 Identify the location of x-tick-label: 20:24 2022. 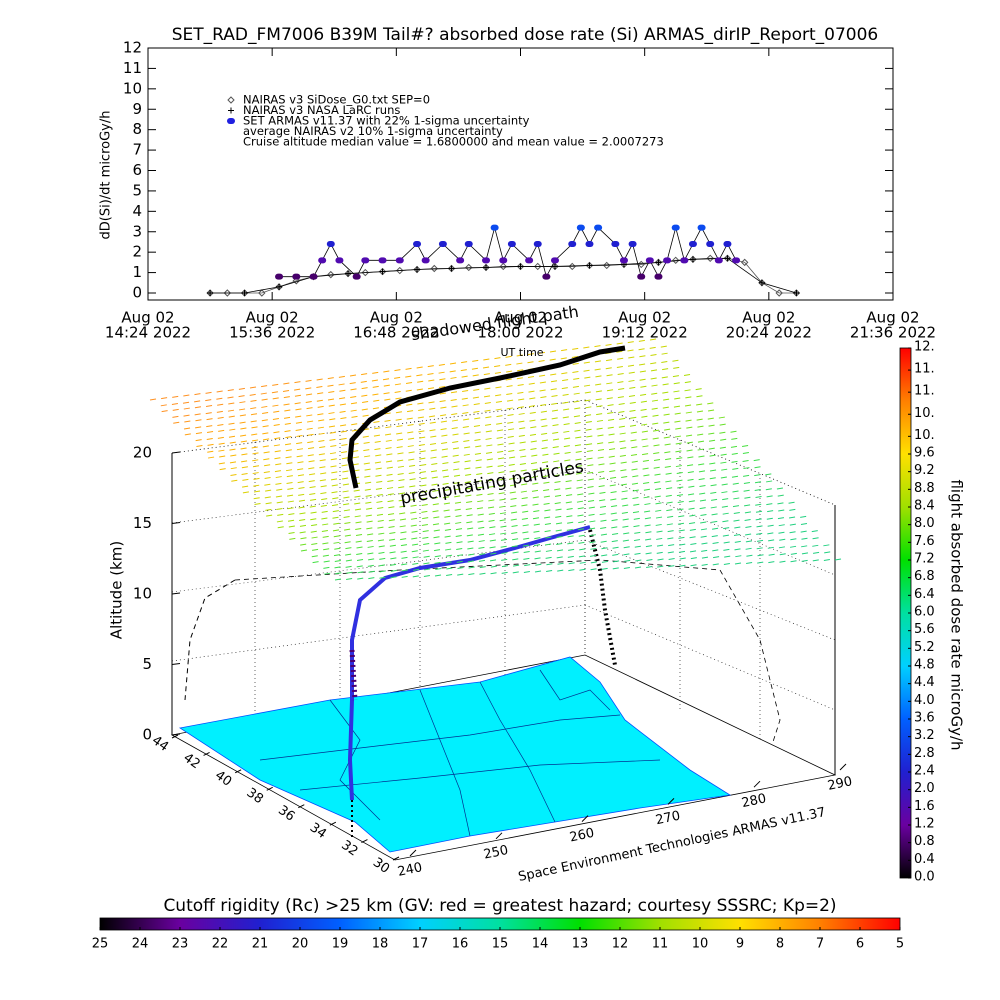
(769, 333).